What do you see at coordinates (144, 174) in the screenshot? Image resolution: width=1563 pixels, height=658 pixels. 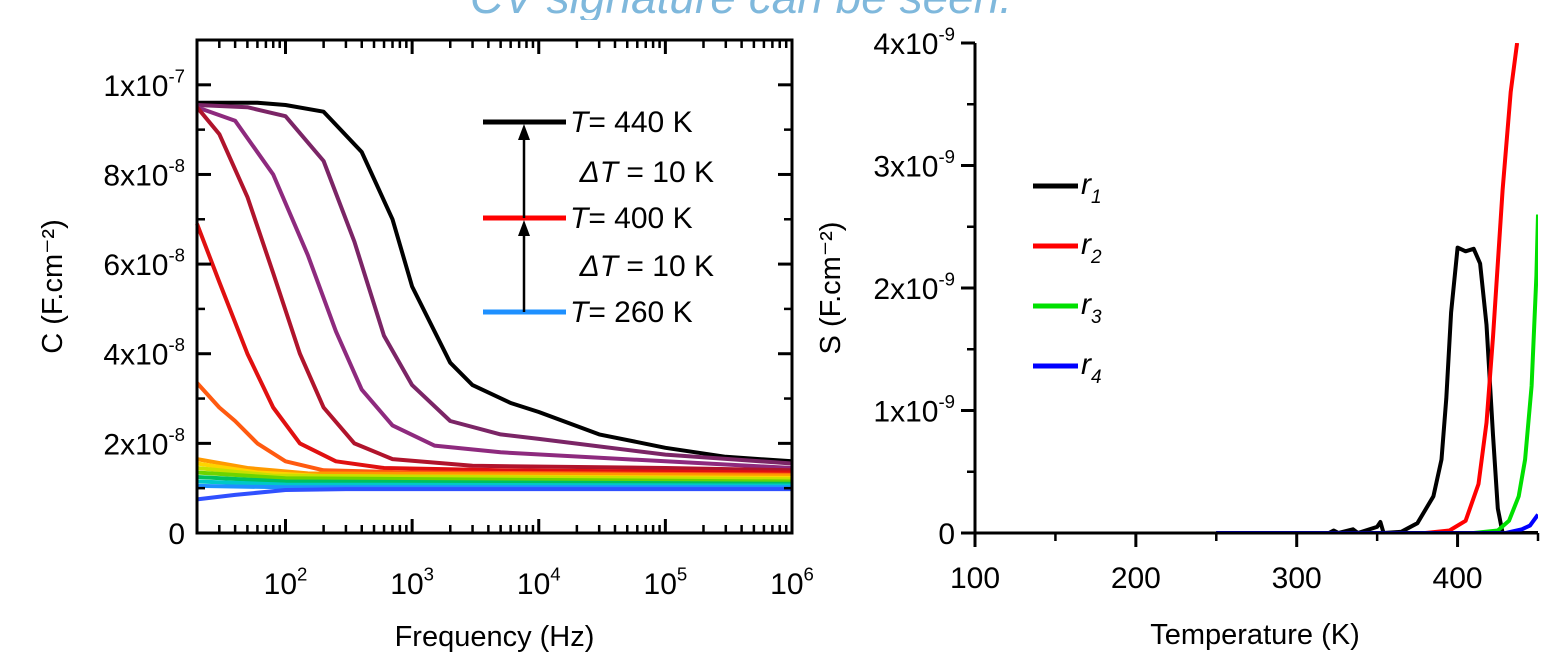 I see `y-tick-label: 8x10⁻⁸` at bounding box center [144, 174].